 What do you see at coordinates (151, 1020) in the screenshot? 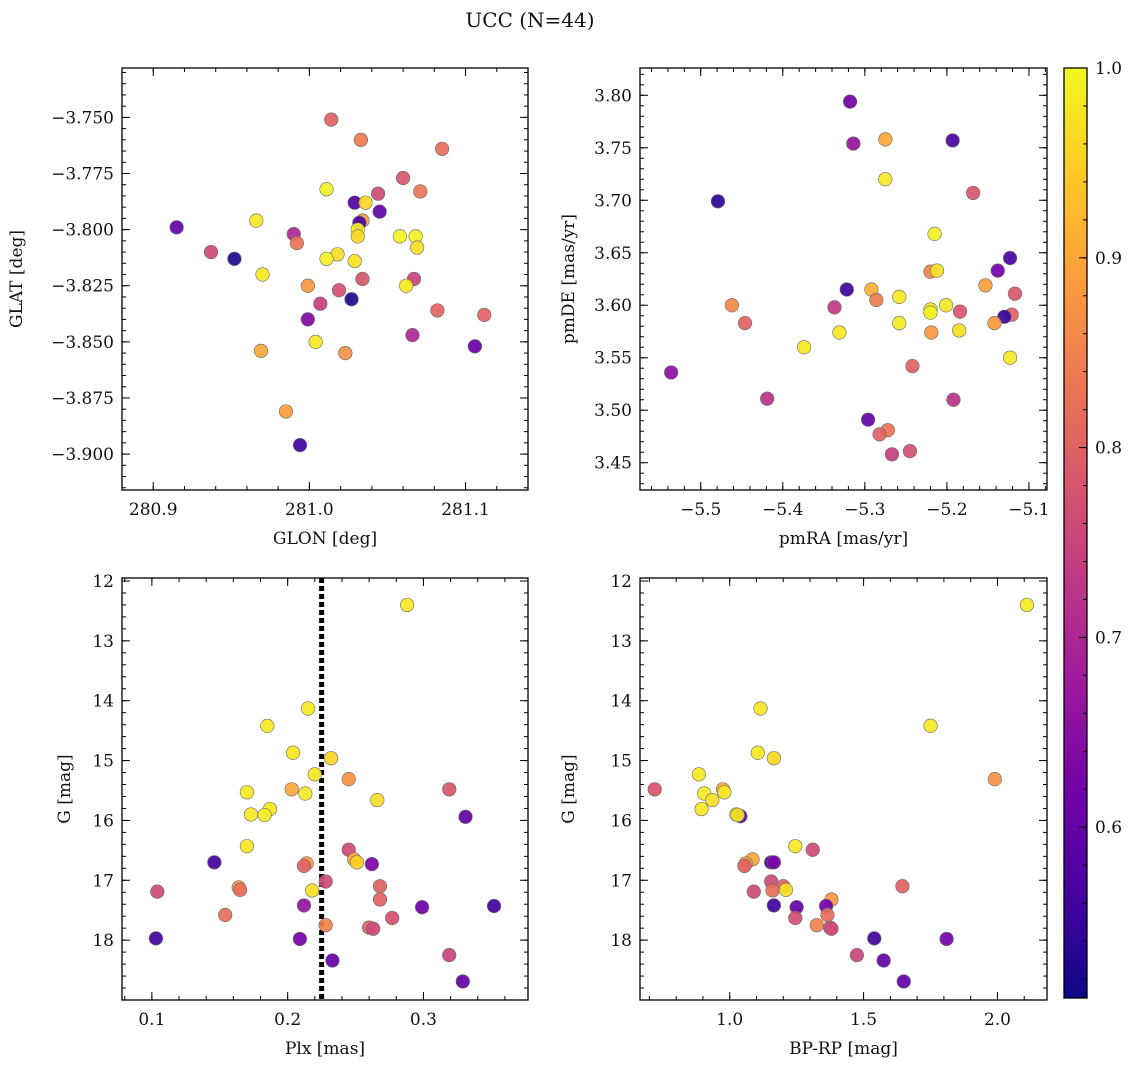
I see `x-tick-label: 0.1` at bounding box center [151, 1020].